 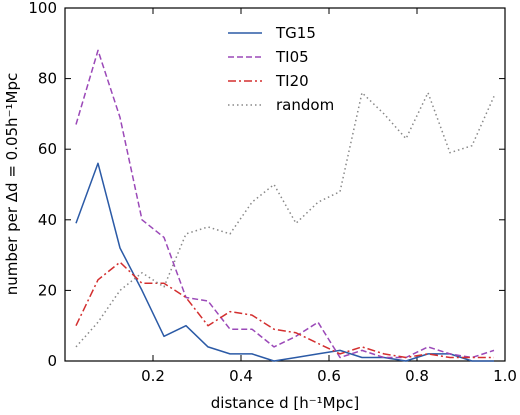 What do you see at coordinates (417, 376) in the screenshot?
I see `x-tick-label: 0.8` at bounding box center [417, 376].